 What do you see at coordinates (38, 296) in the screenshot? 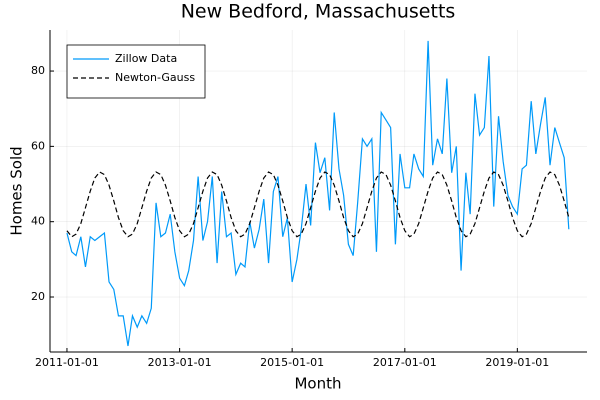
I see `y-tick-label: 20` at bounding box center [38, 296].